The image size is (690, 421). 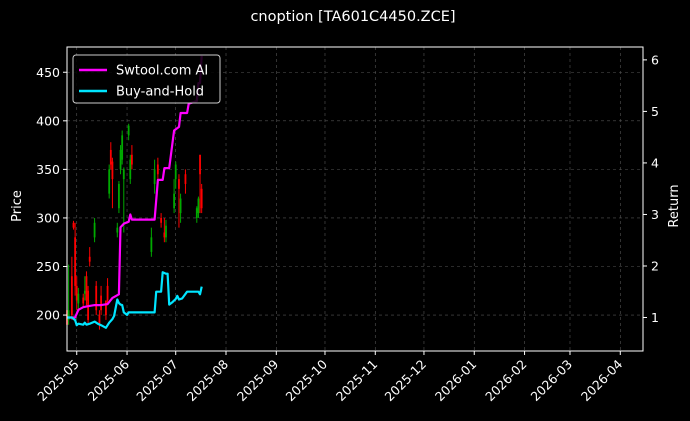 What do you see at coordinates (655, 265) in the screenshot?
I see `y-tick-label-right: 2` at bounding box center [655, 265].